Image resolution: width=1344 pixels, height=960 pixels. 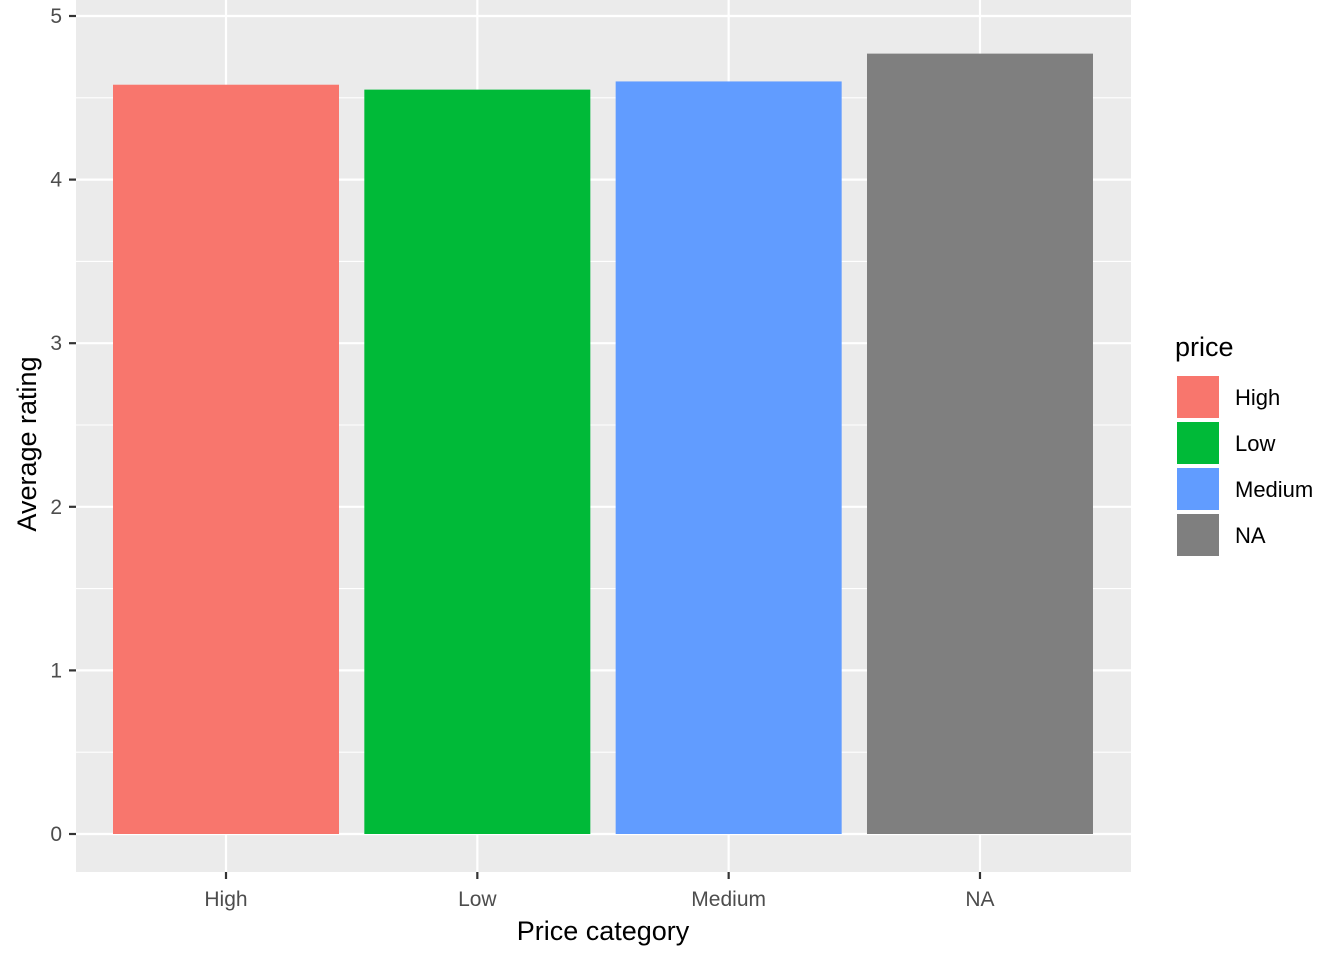 What do you see at coordinates (56, 670) in the screenshot?
I see `y-tick-label: 1` at bounding box center [56, 670].